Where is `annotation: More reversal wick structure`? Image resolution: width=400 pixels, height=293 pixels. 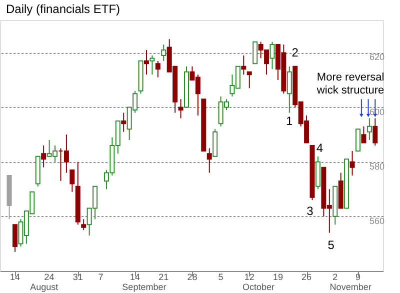
annotation: More reversal wick structure is located at coordinates (350, 83).